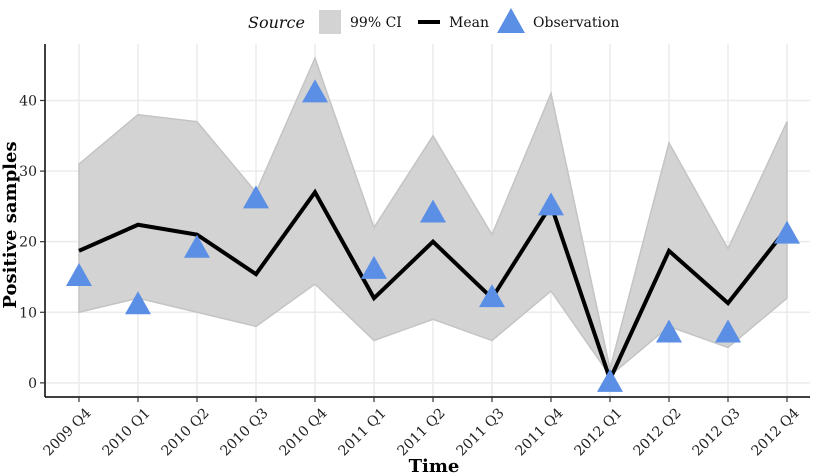 This screenshot has height=475, width=823. What do you see at coordinates (330, 22) in the screenshot?
I see `legend-ci-swatch` at bounding box center [330, 22].